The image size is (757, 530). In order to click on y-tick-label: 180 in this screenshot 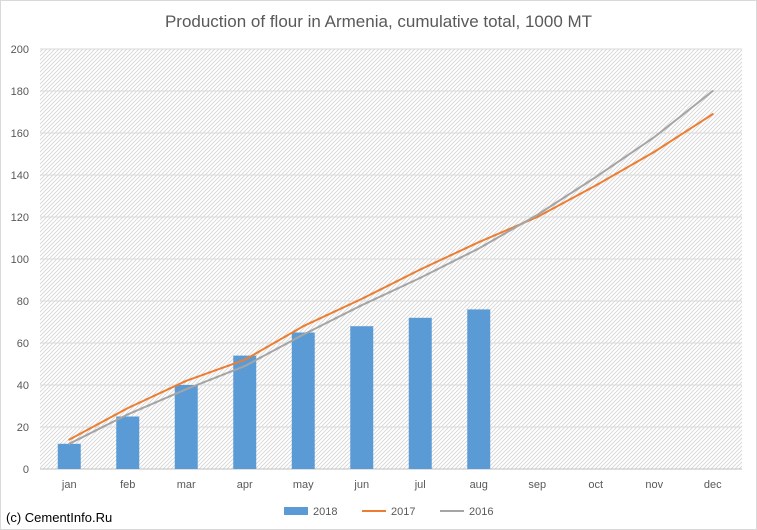, I will do `click(20, 92)`.